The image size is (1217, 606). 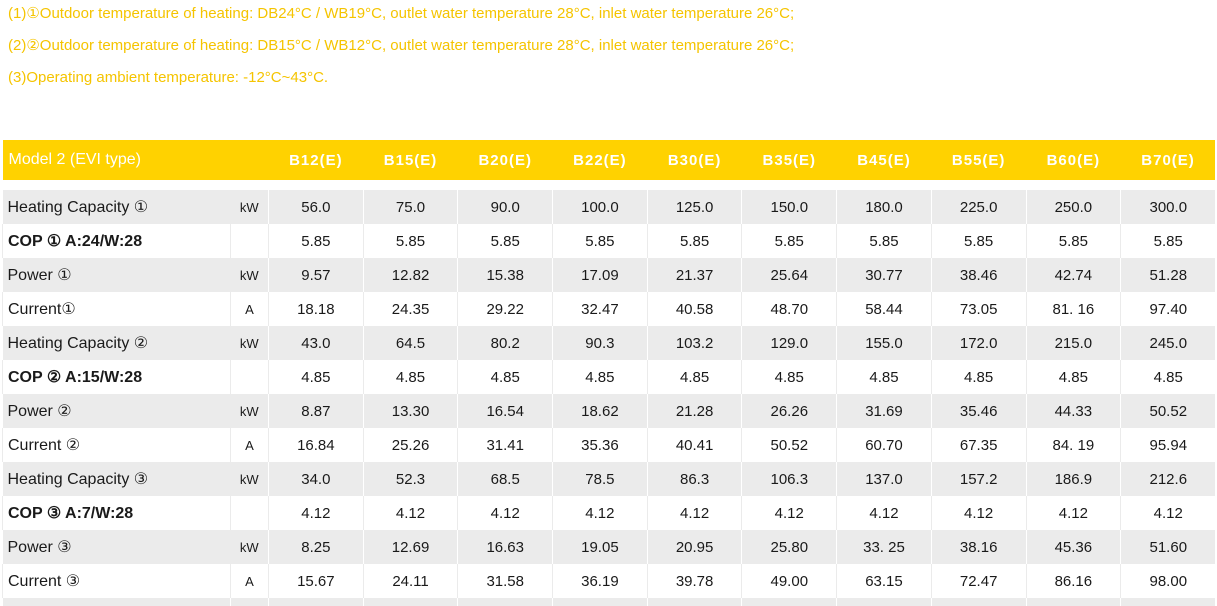 I want to click on value-cell: 250.0, so click(x=1073, y=207).